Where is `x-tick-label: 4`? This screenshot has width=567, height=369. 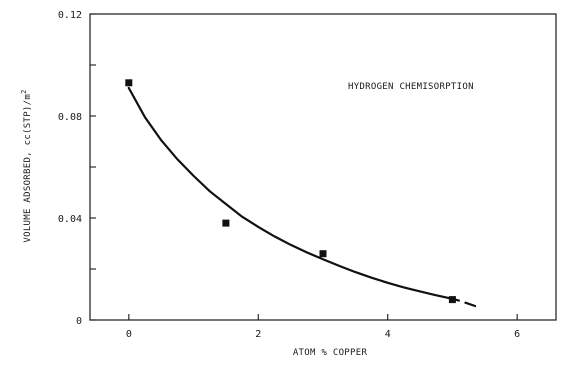
x-tick-label: 4 is located at coordinates (388, 334).